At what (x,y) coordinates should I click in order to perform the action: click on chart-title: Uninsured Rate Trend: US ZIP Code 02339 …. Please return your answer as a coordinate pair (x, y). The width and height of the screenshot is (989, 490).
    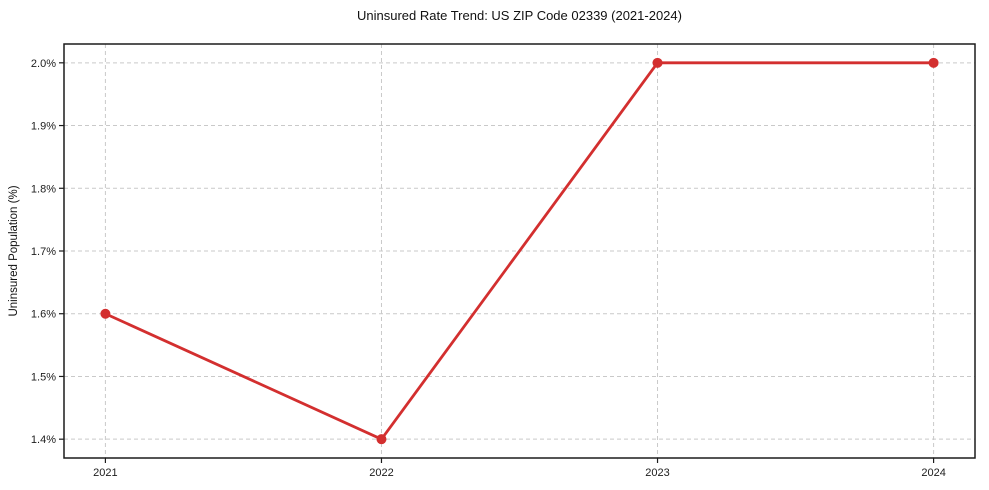
    Looking at the image, I should click on (519, 15).